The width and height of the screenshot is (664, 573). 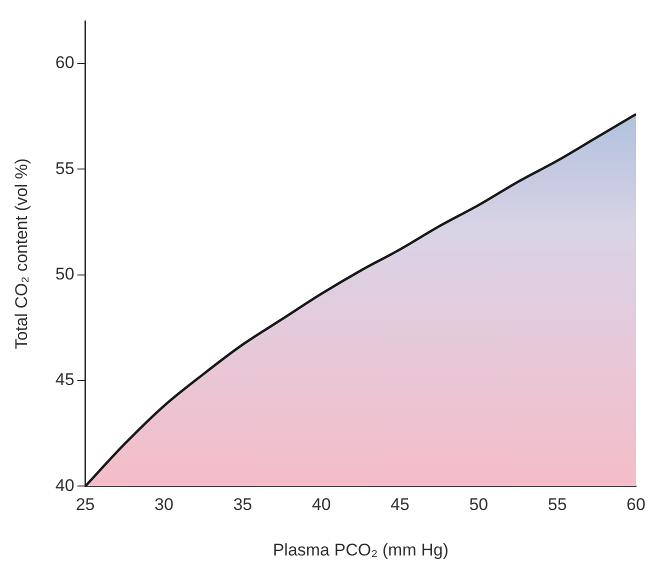 I want to click on y-tick-label: 40, so click(x=64, y=485).